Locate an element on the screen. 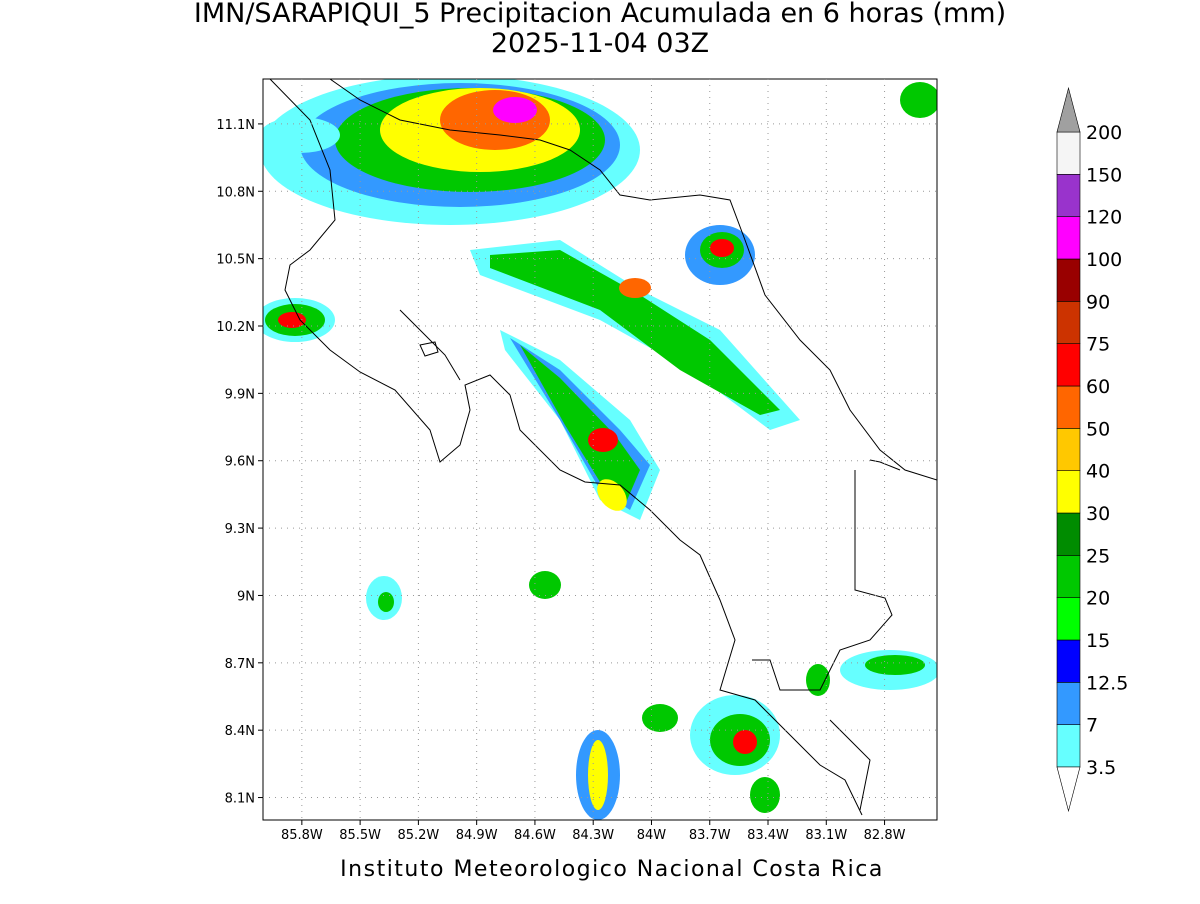  x-tick-label: 82.8W is located at coordinates (885, 835).